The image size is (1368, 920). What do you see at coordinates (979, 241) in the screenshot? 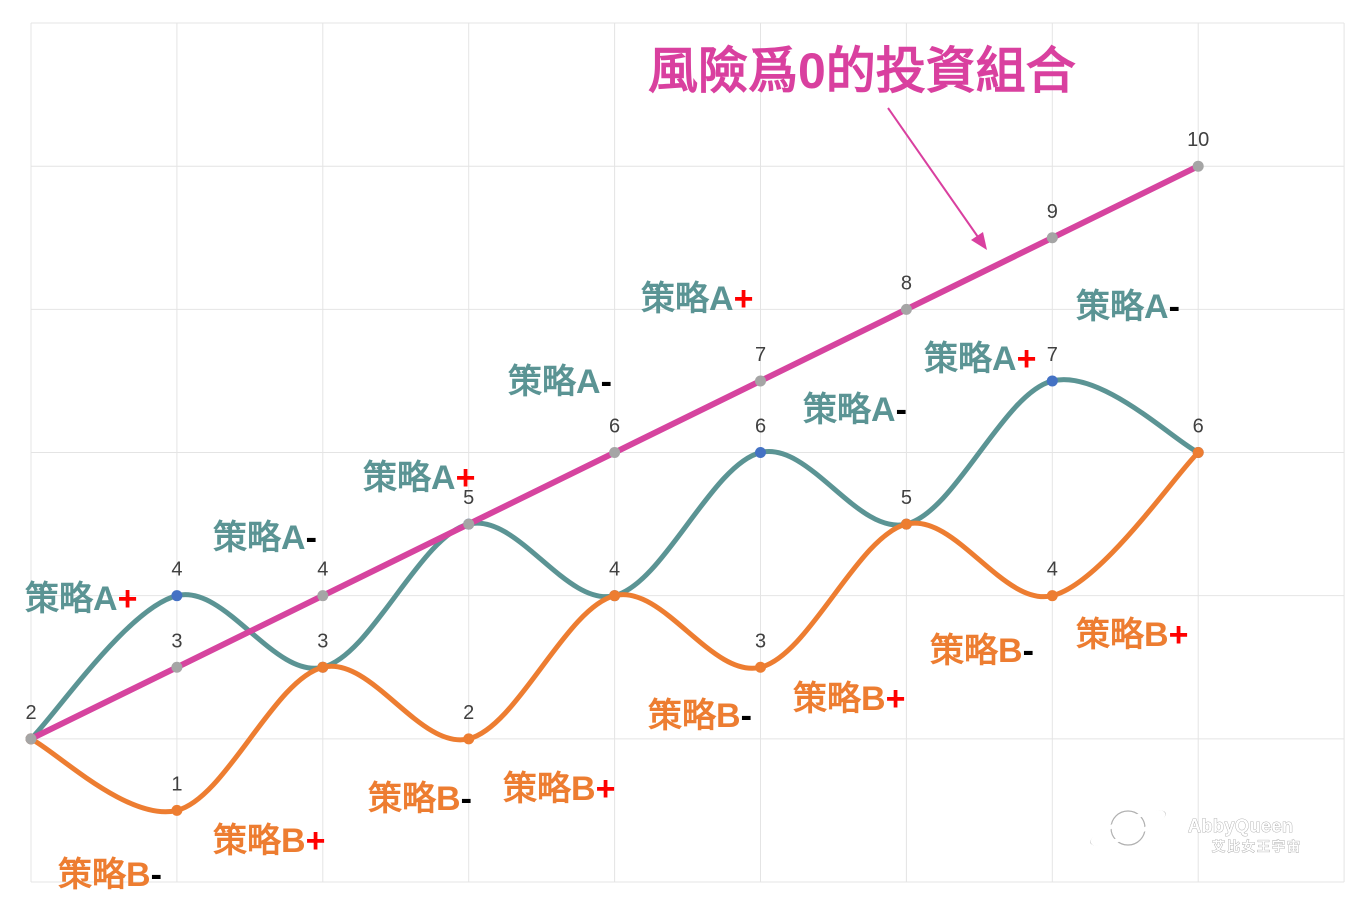
I see `callout-arrowhead` at bounding box center [979, 241].